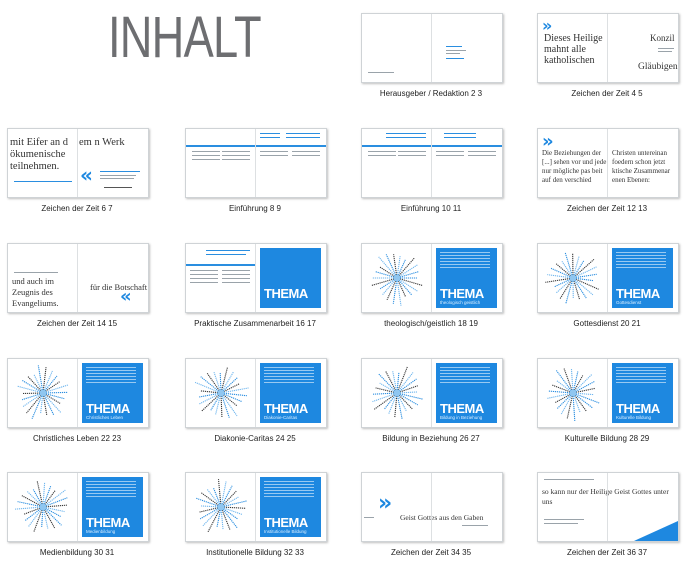 The image size is (700, 561). What do you see at coordinates (608, 278) in the screenshot?
I see `spread-thumbnail: THEMA Gottesdienst` at bounding box center [608, 278].